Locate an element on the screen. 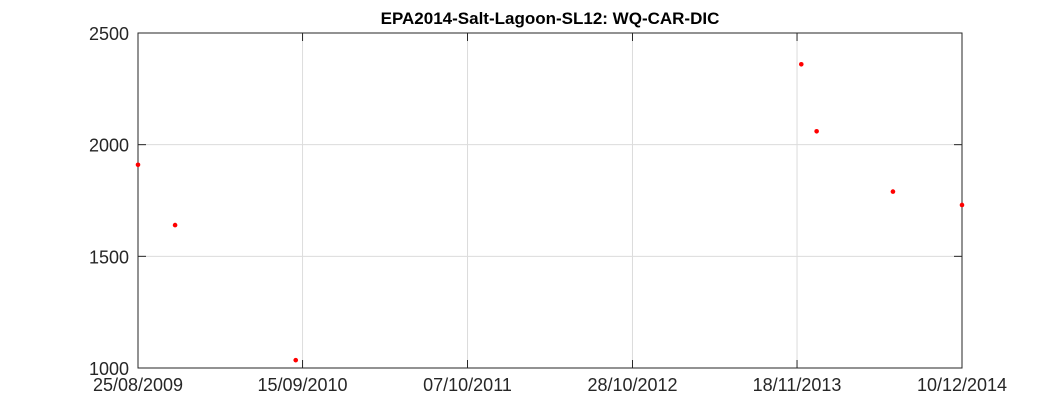  y-tick-label: 2000 is located at coordinates (109, 146).